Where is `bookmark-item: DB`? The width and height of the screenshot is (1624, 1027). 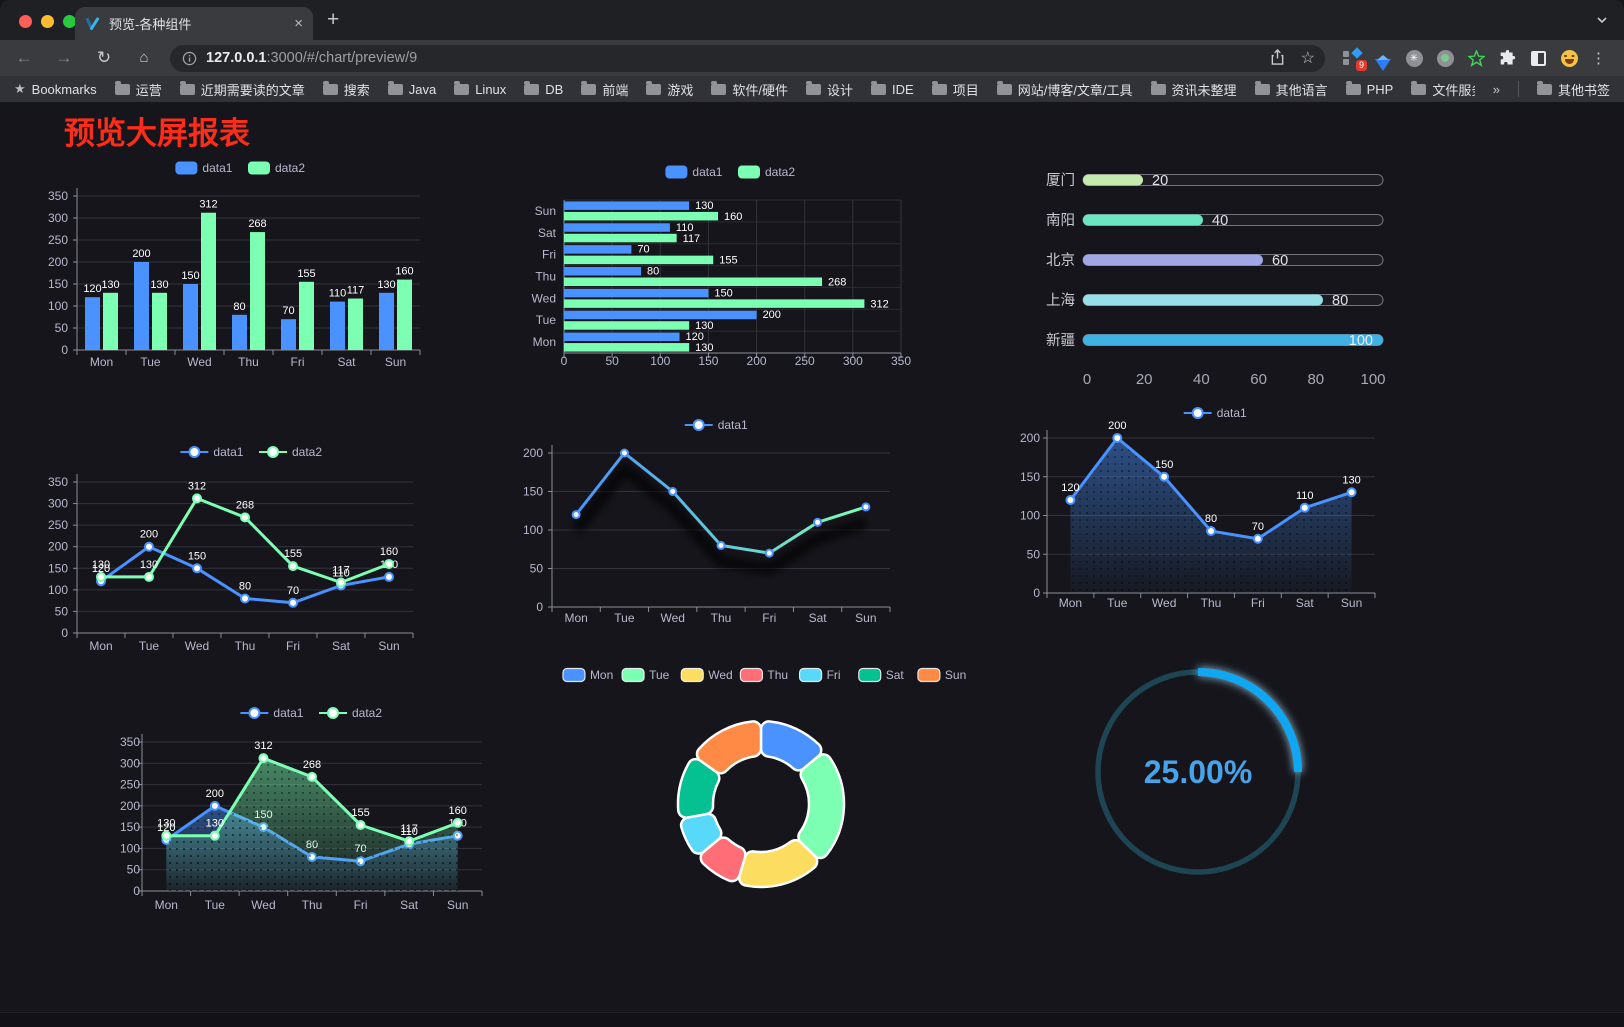 bookmark-item: DB is located at coordinates (543, 88).